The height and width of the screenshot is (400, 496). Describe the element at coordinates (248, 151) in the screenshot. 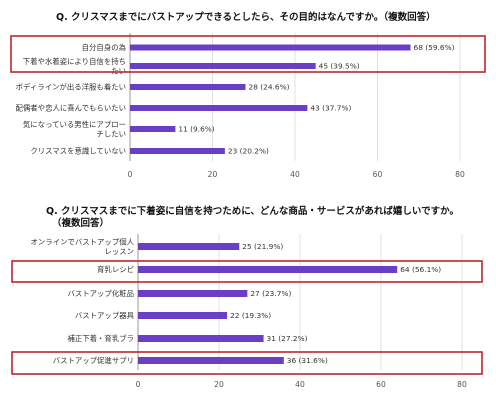

I see `chart1-data-label: 23 (20.2%)` at that location.